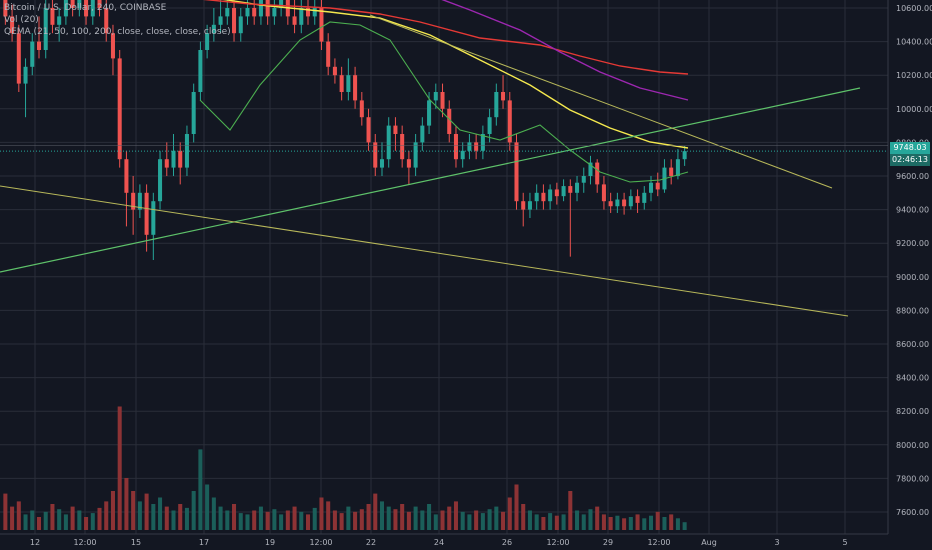 This screenshot has height=550, width=932. I want to click on ema-100-line, so click(565, 50).